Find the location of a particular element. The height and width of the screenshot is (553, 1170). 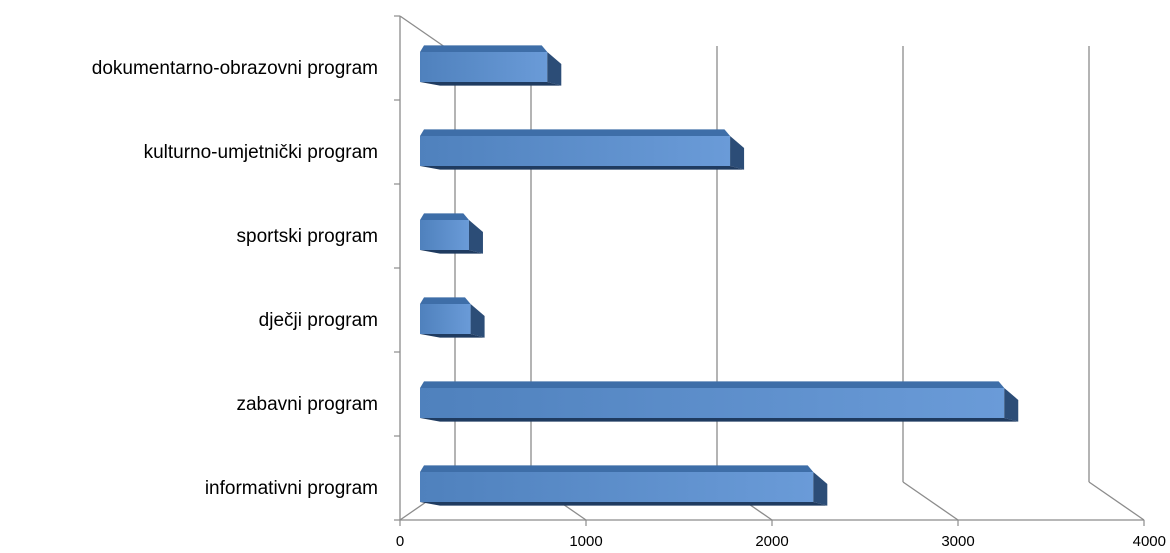

x-tick-labels: 0 1000 2000 3000 4000 is located at coordinates (781, 541).